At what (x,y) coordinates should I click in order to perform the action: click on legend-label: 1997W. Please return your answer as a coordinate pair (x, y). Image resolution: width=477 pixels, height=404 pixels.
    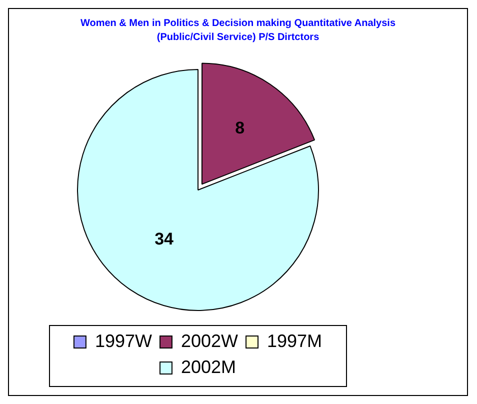
    Looking at the image, I should click on (123, 340).